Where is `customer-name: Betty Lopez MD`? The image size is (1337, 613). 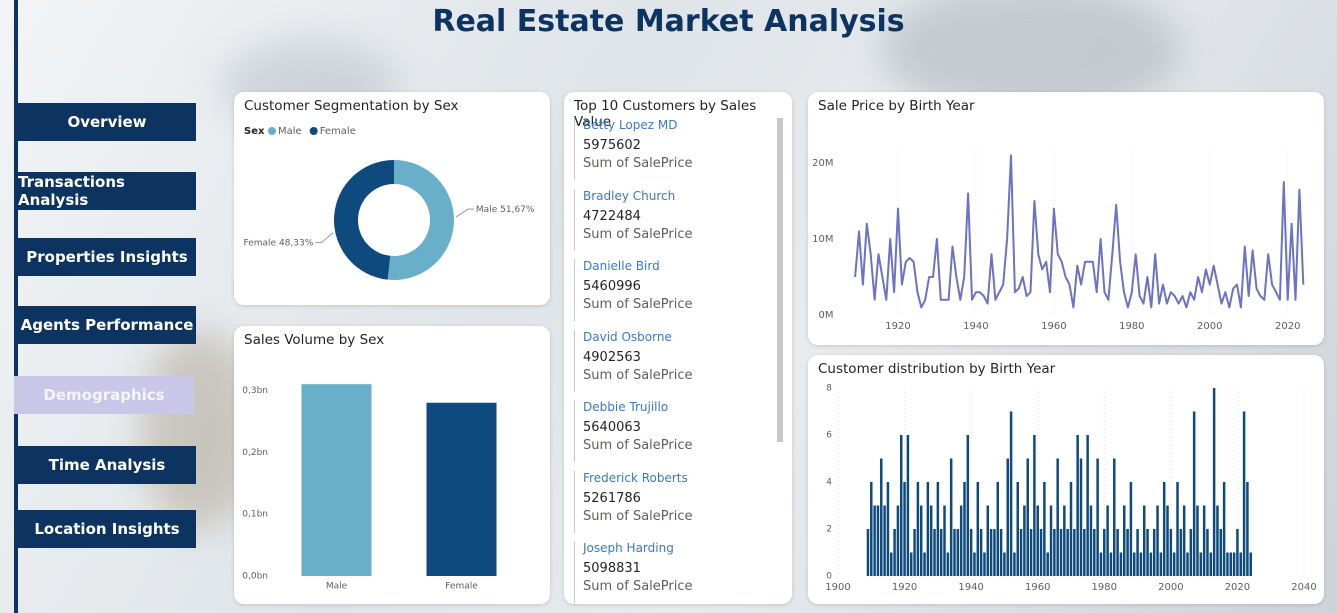
customer-name: Betty Lopez MD is located at coordinates (630, 125).